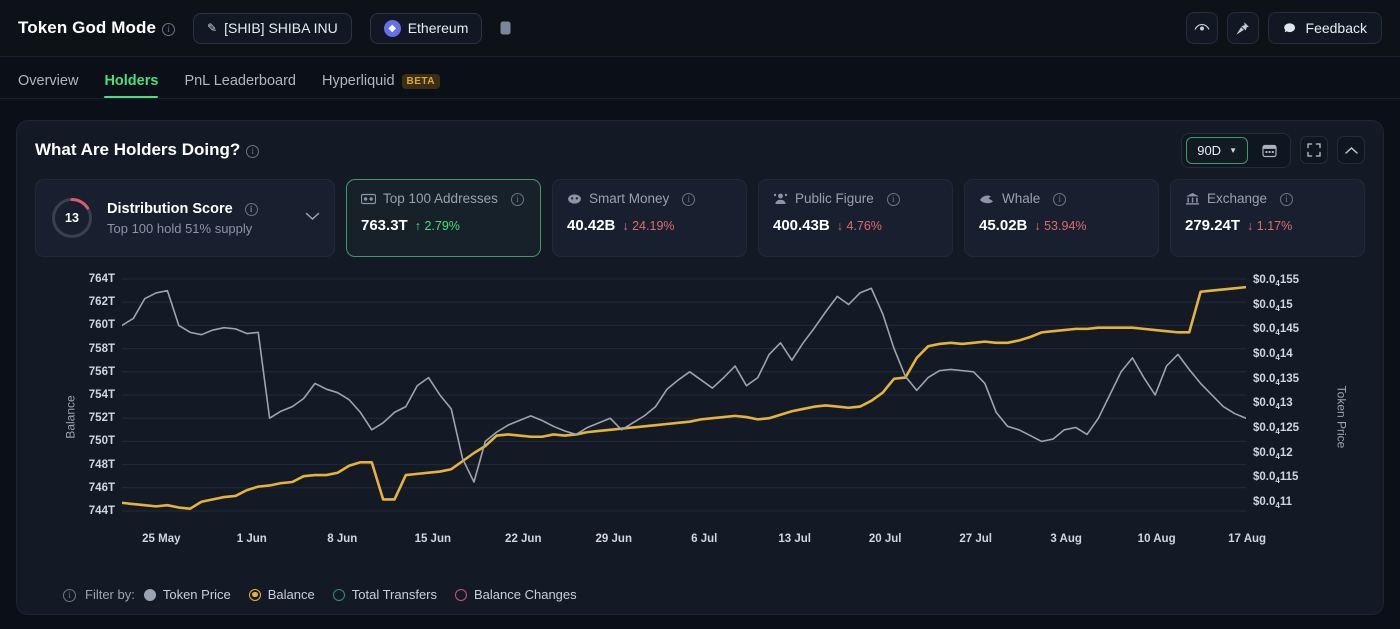 This screenshot has width=1400, height=629. What do you see at coordinates (859, 226) in the screenshot?
I see `metric-change: ↓ 4.76%` at bounding box center [859, 226].